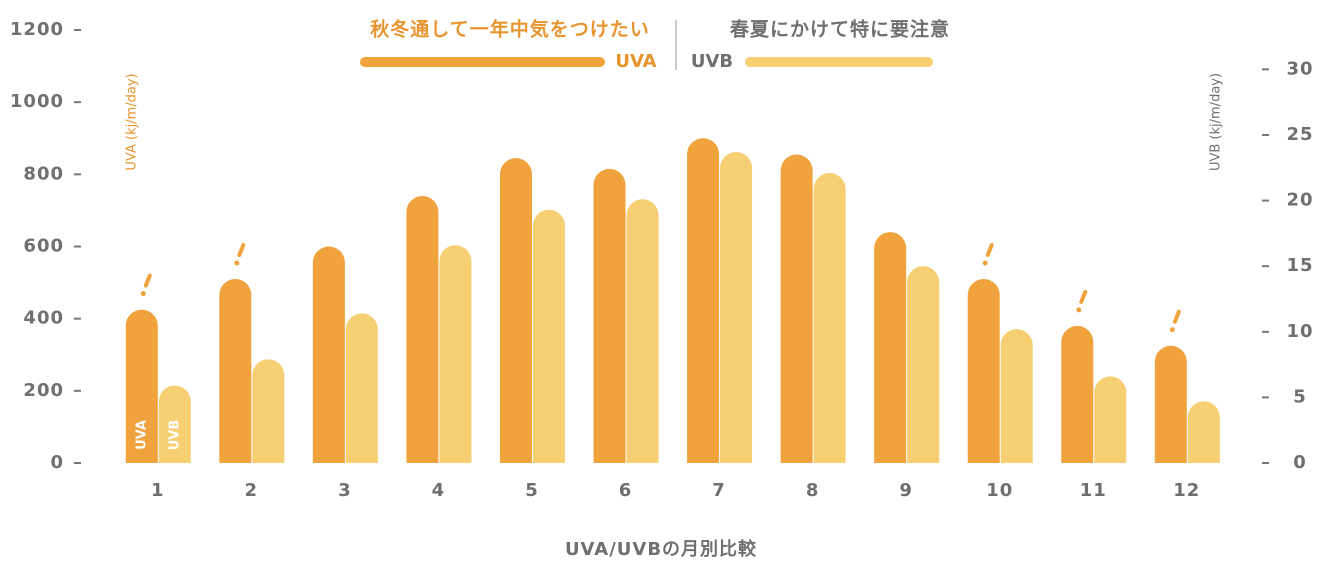 The height and width of the screenshot is (570, 1322). I want to click on legend-note: 秋冬通して一年中気をつけたい, so click(509, 29).